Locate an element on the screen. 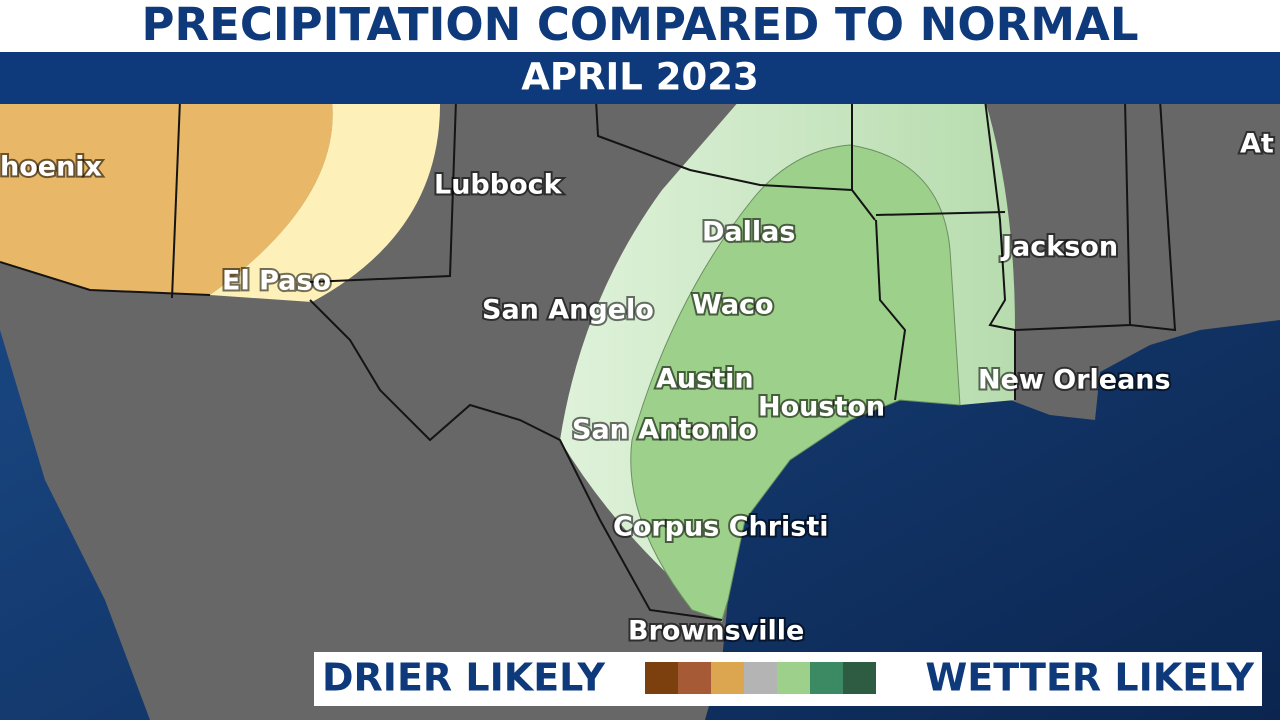 Image resolution: width=1280 pixels, height=720 pixels. city-label: At is located at coordinates (1257, 144).